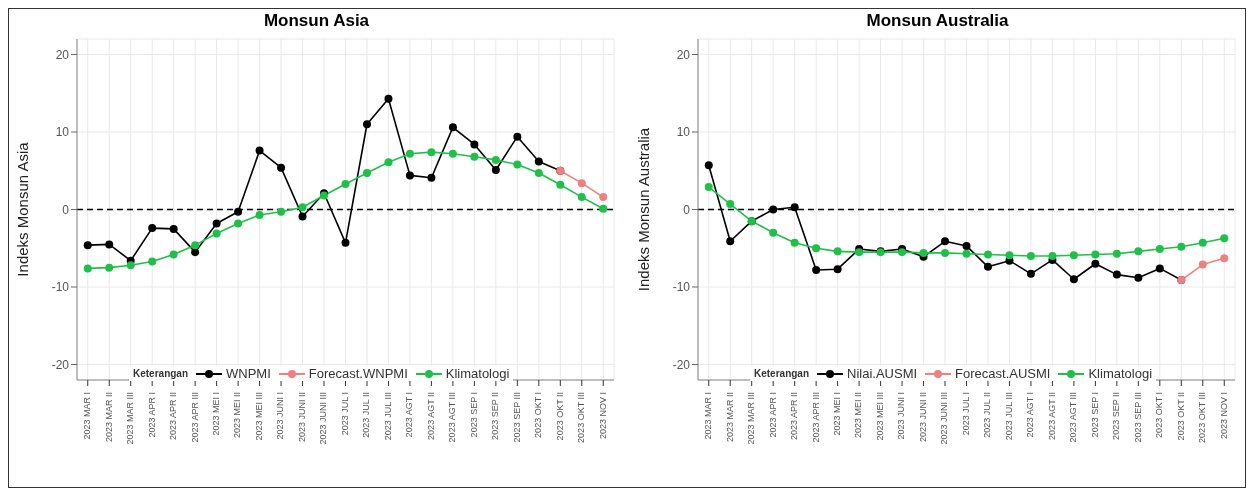 Image resolution: width=1252 pixels, height=498 pixels. I want to click on legend-label: Nilai.AUSMI, so click(882, 373).